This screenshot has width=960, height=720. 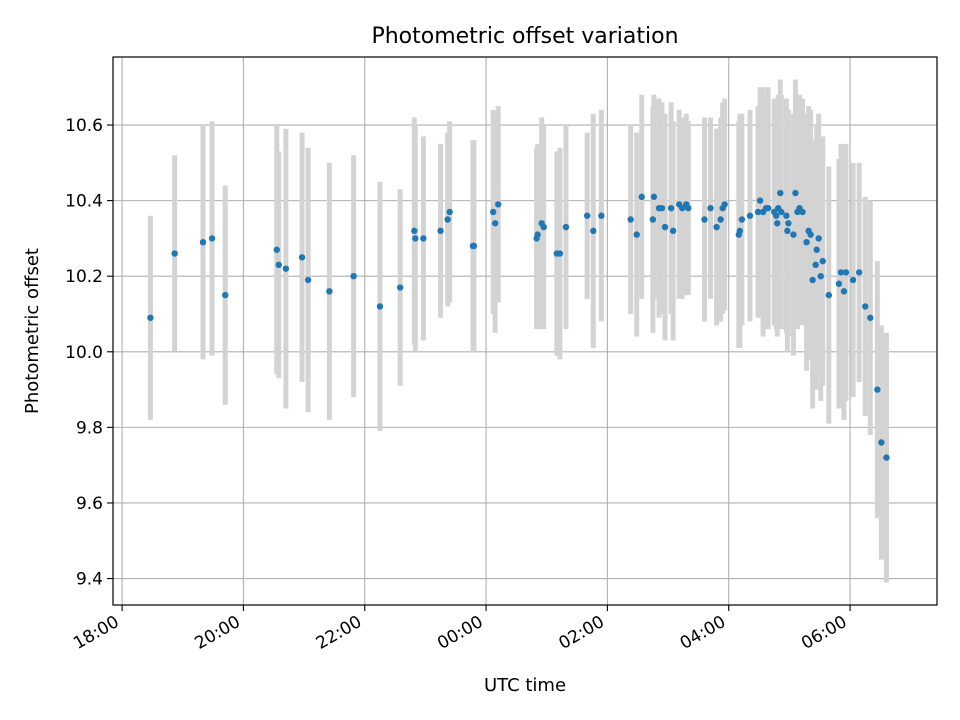 What do you see at coordinates (84, 277) in the screenshot?
I see `y-tick-label: 10.2` at bounding box center [84, 277].